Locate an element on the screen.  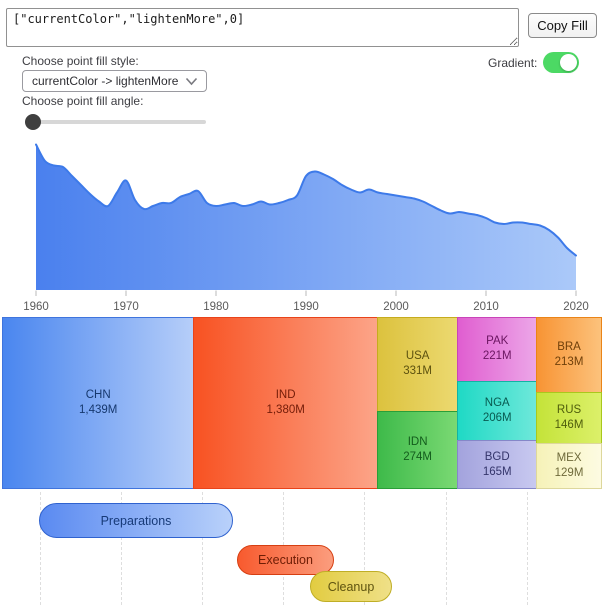
treemap-cell-rus: RUS 146M is located at coordinates (569, 417).